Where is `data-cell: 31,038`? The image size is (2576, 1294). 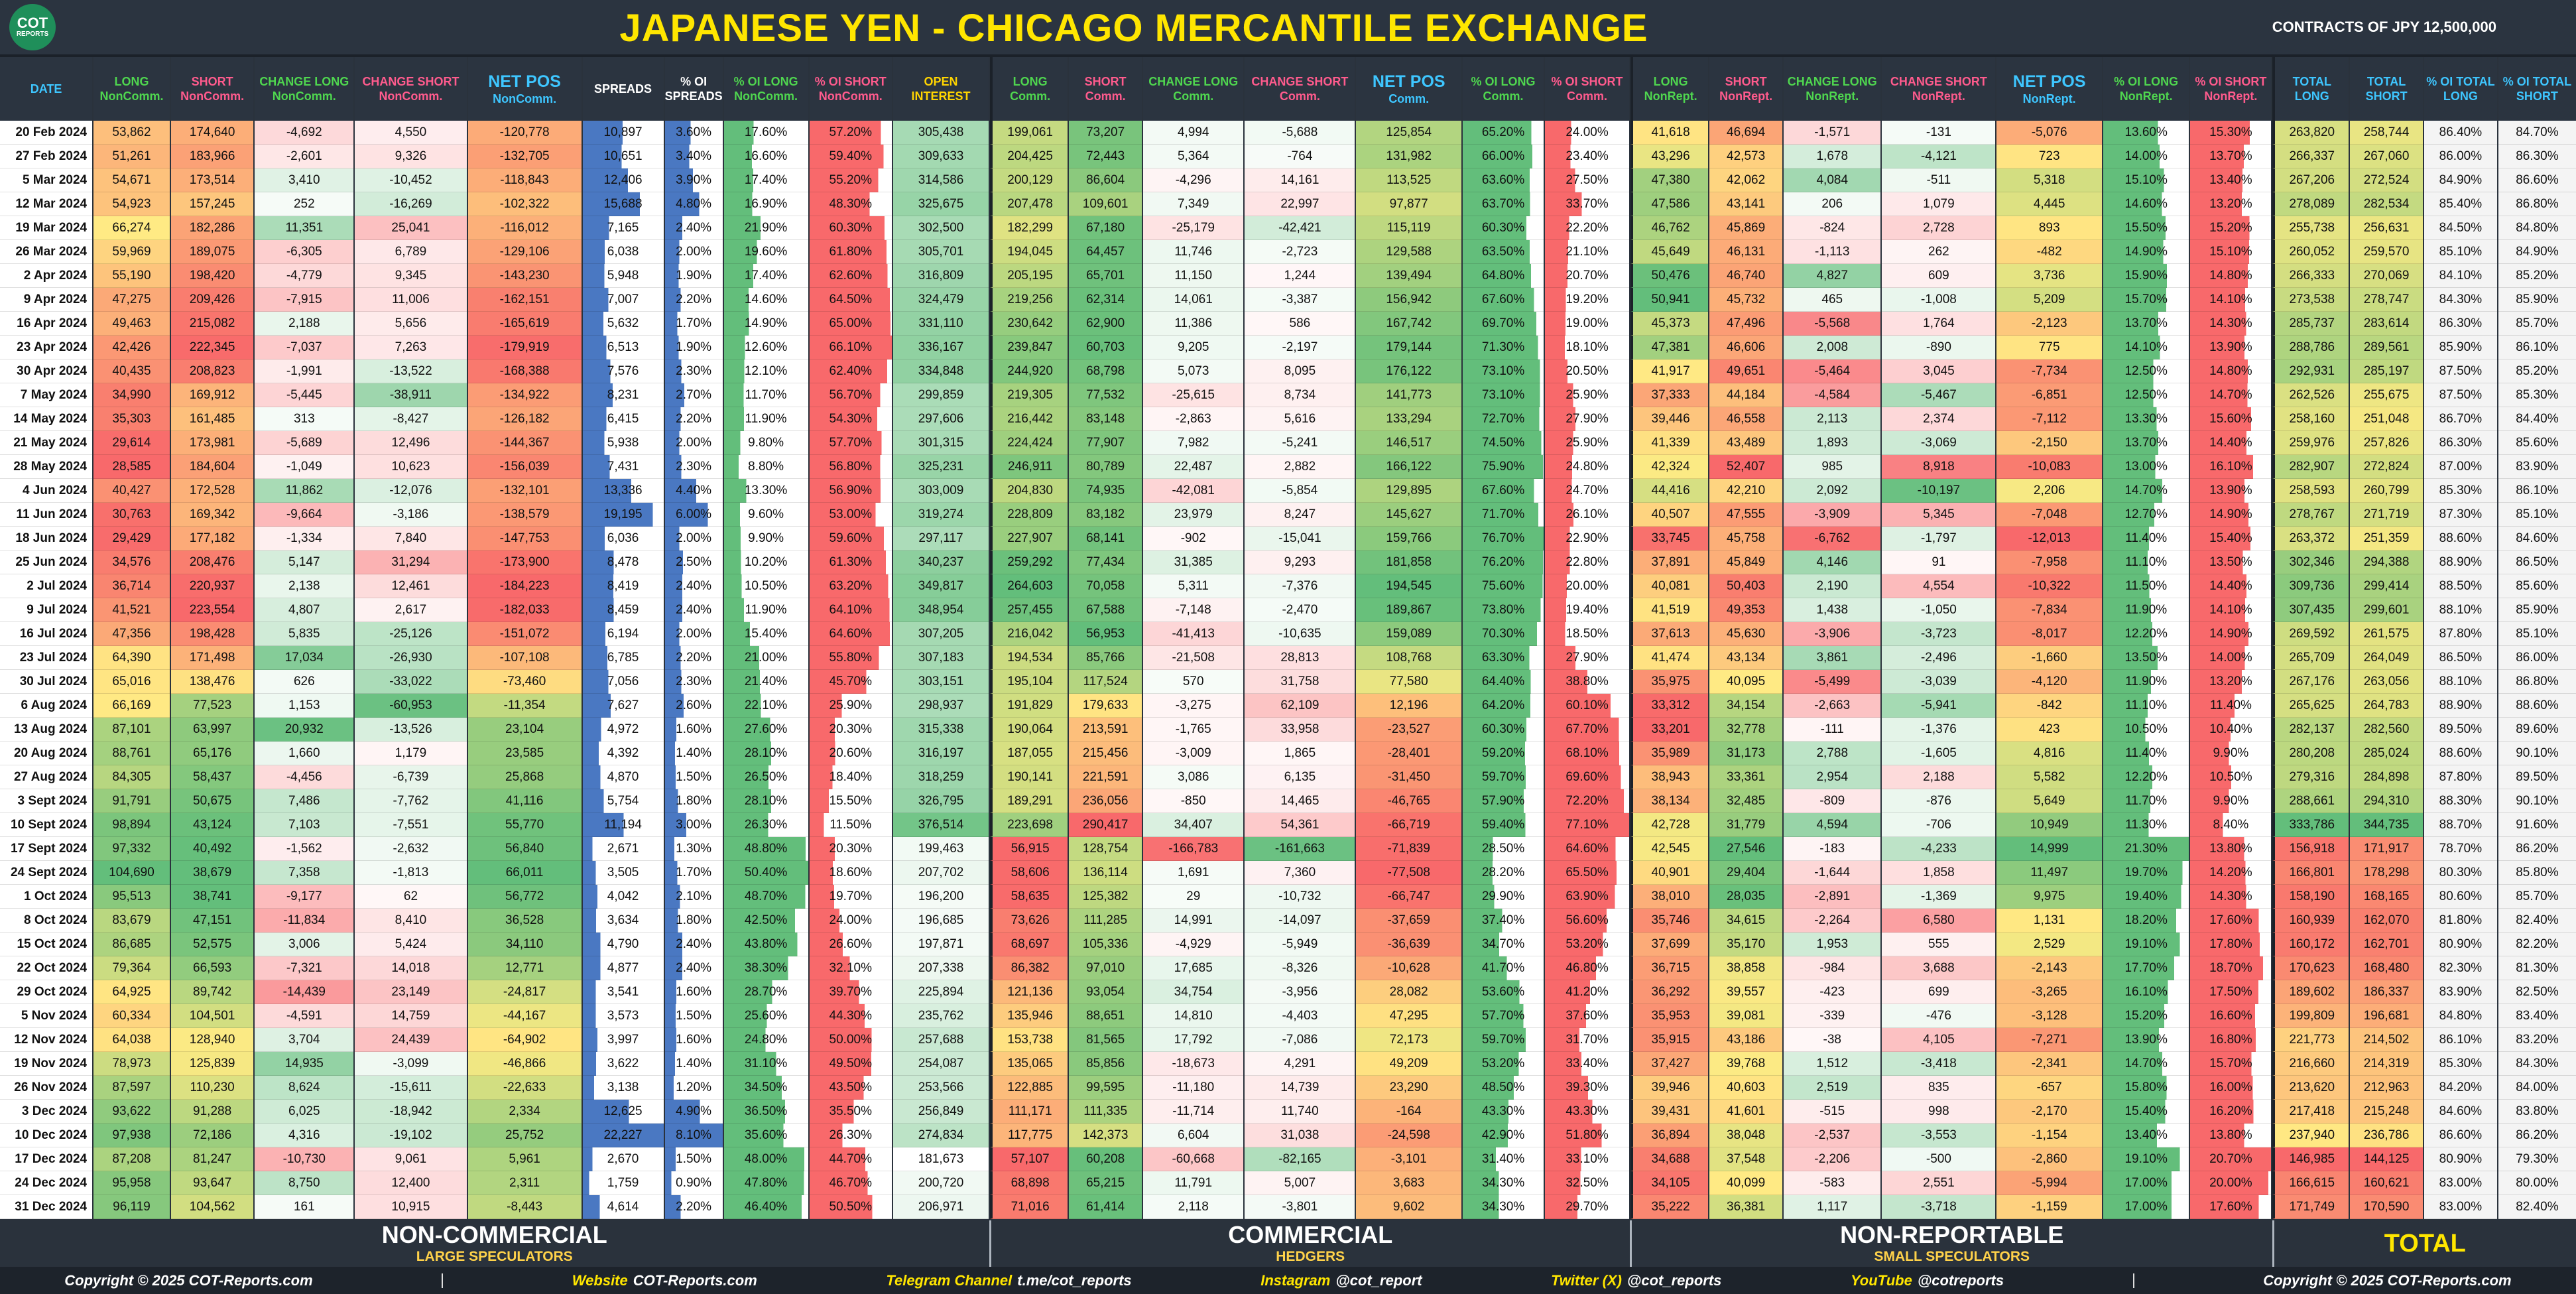 data-cell: 31,038 is located at coordinates (1300, 1135).